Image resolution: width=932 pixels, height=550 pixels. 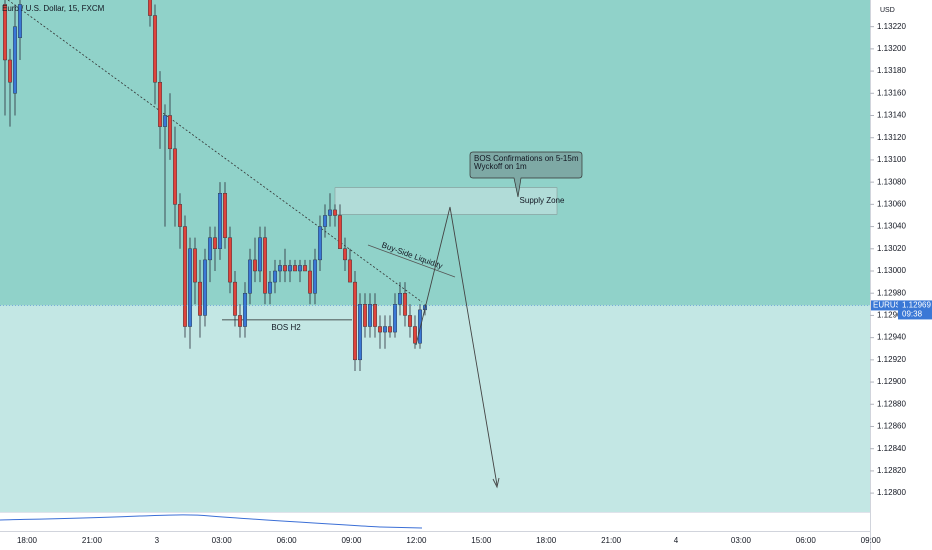 I want to click on indicator-line, so click(x=211, y=521).